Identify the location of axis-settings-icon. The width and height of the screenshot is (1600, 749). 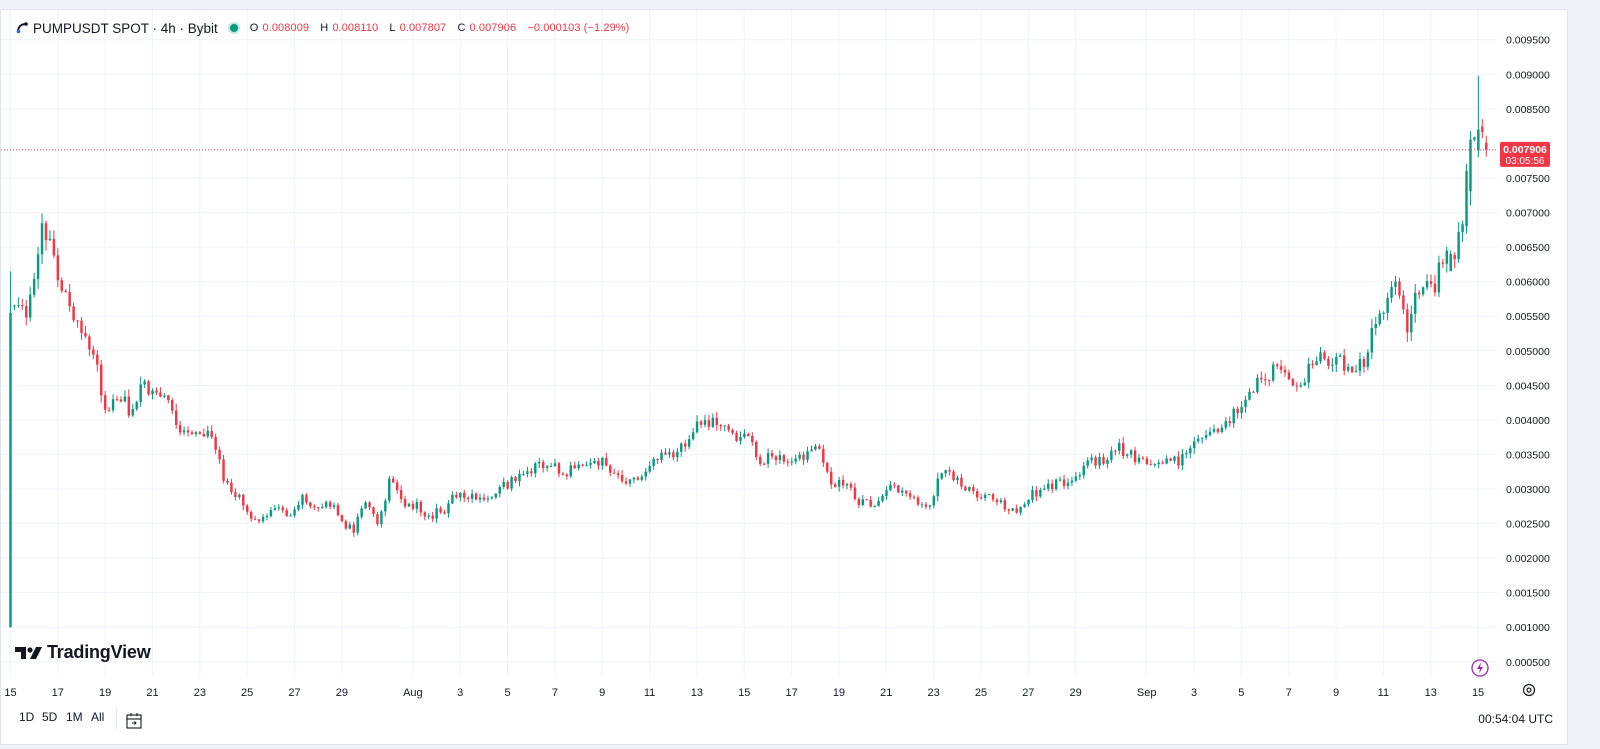
(1529, 690).